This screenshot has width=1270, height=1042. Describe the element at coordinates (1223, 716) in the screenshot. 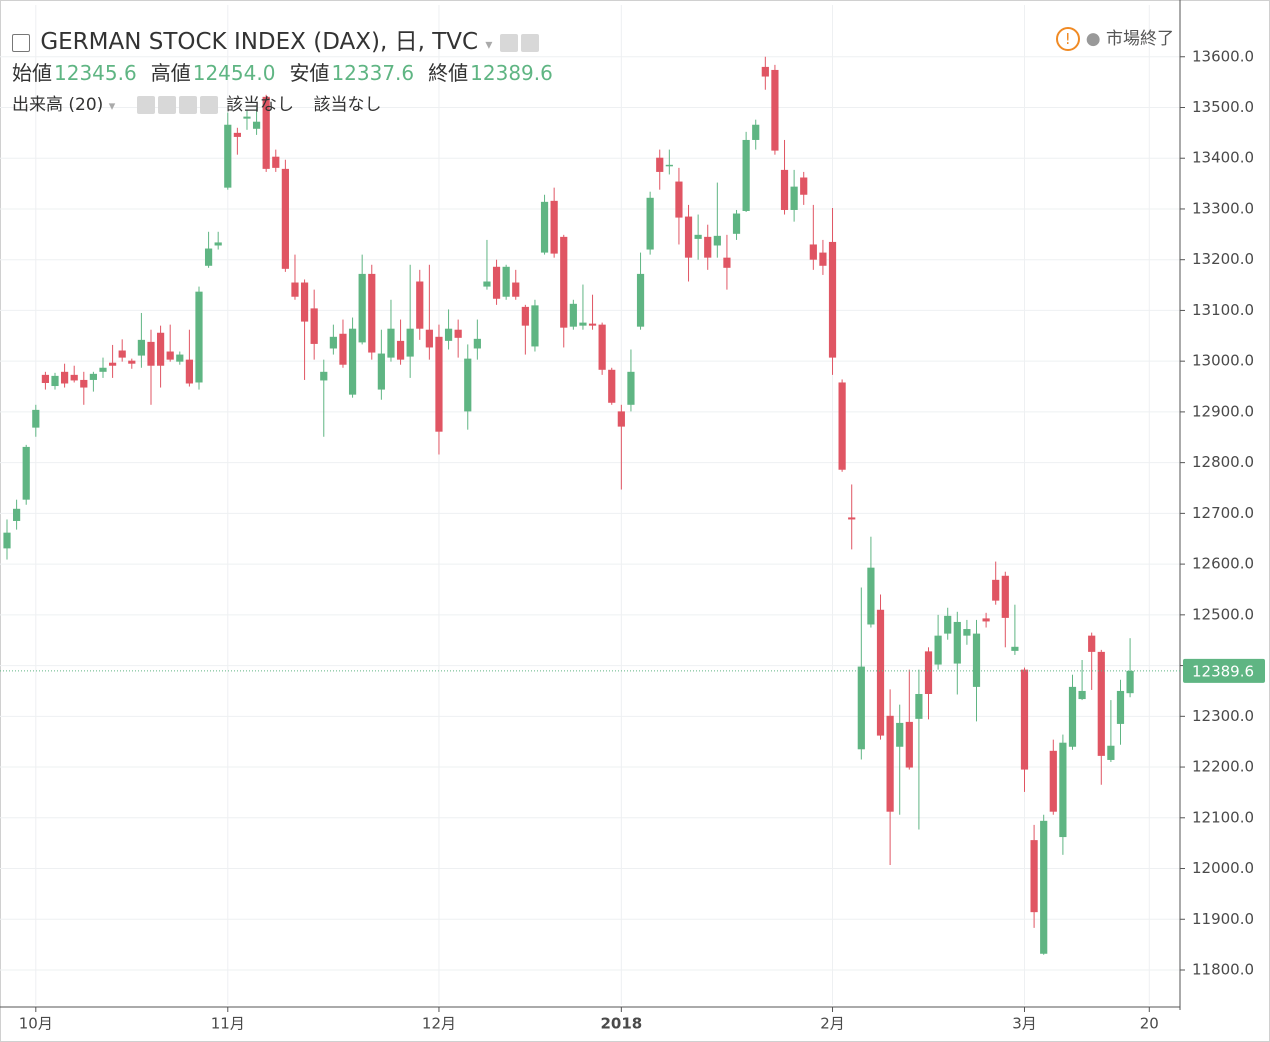

I see `y-tick-label: 12300.0` at that location.